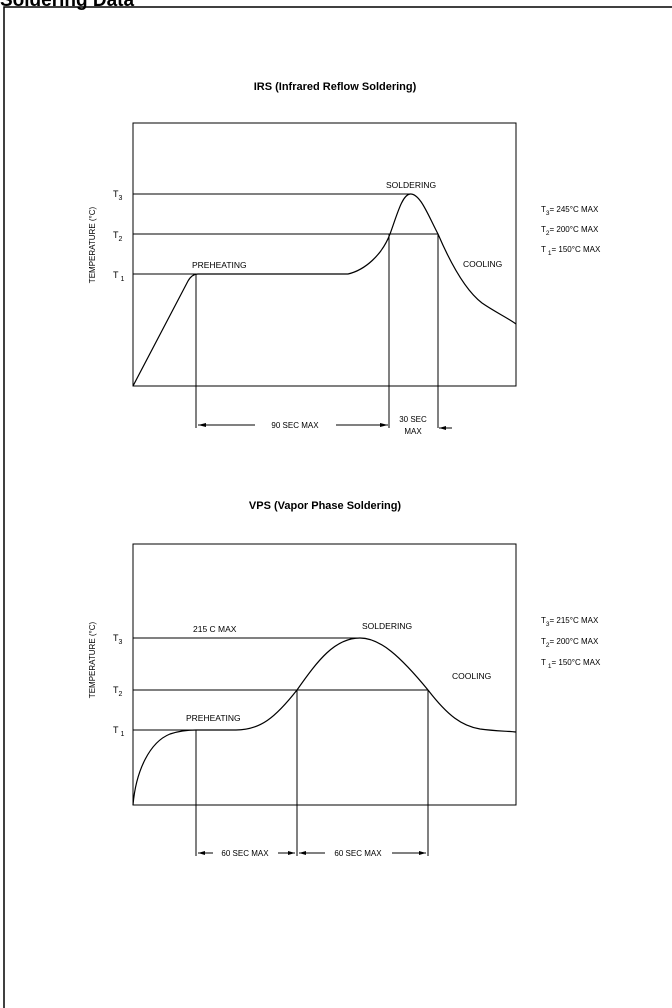 This screenshot has height=1008, width=672. What do you see at coordinates (411, 185) in the screenshot?
I see `irs-soldering-label: SOLDERING` at bounding box center [411, 185].